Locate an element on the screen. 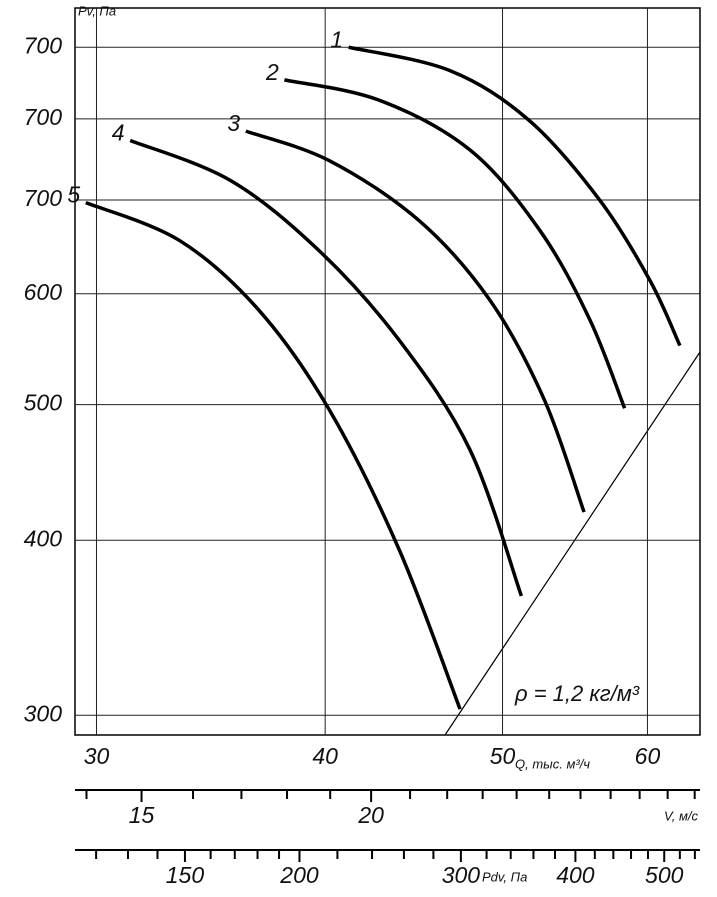  y-tick-label: 300 is located at coordinates (43, 713).